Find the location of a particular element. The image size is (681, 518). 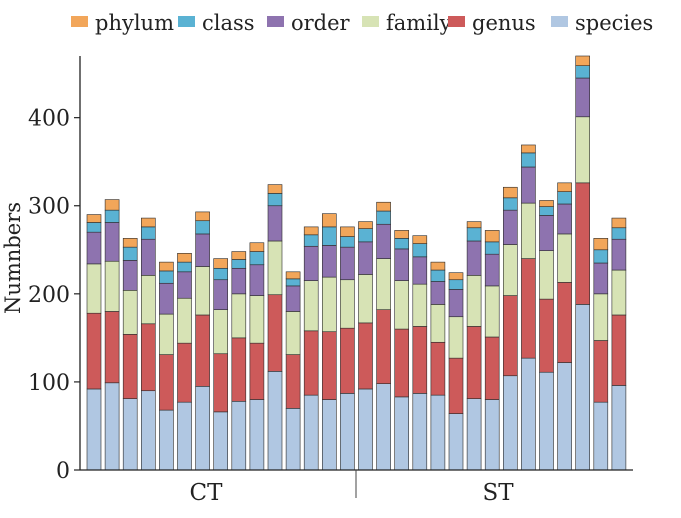

group-label-ct: CT is located at coordinates (207, 493).